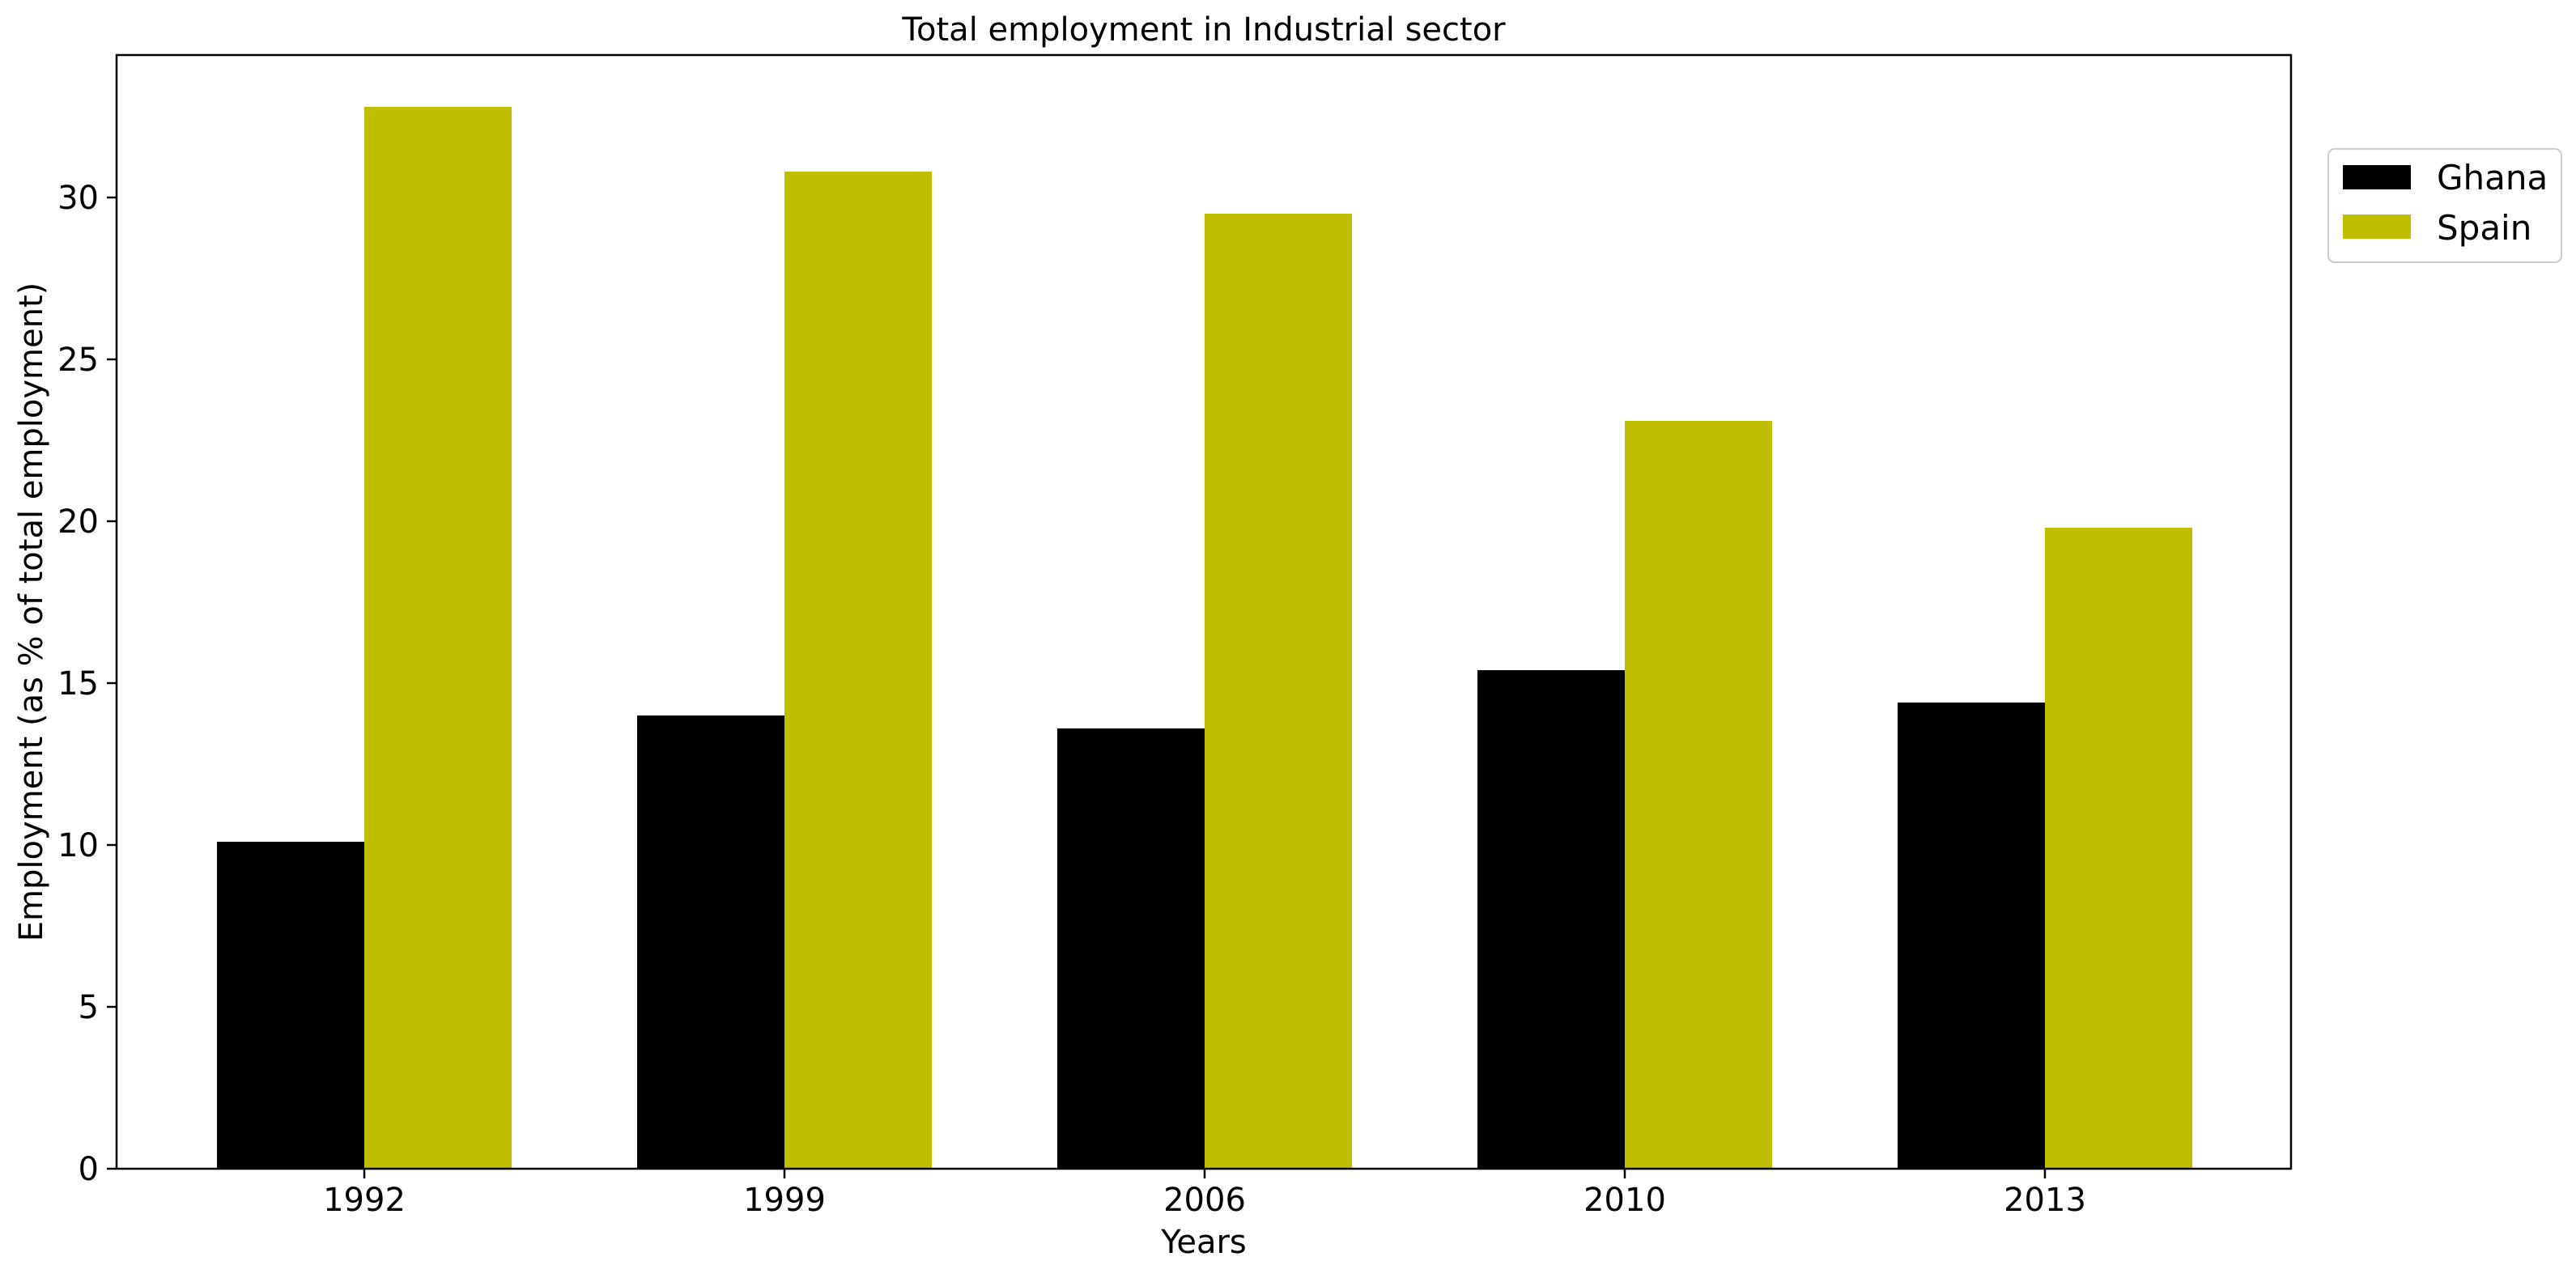 The image size is (2576, 1278). Describe the element at coordinates (291, 1005) in the screenshot. I see `bar-ghana-1992` at that location.